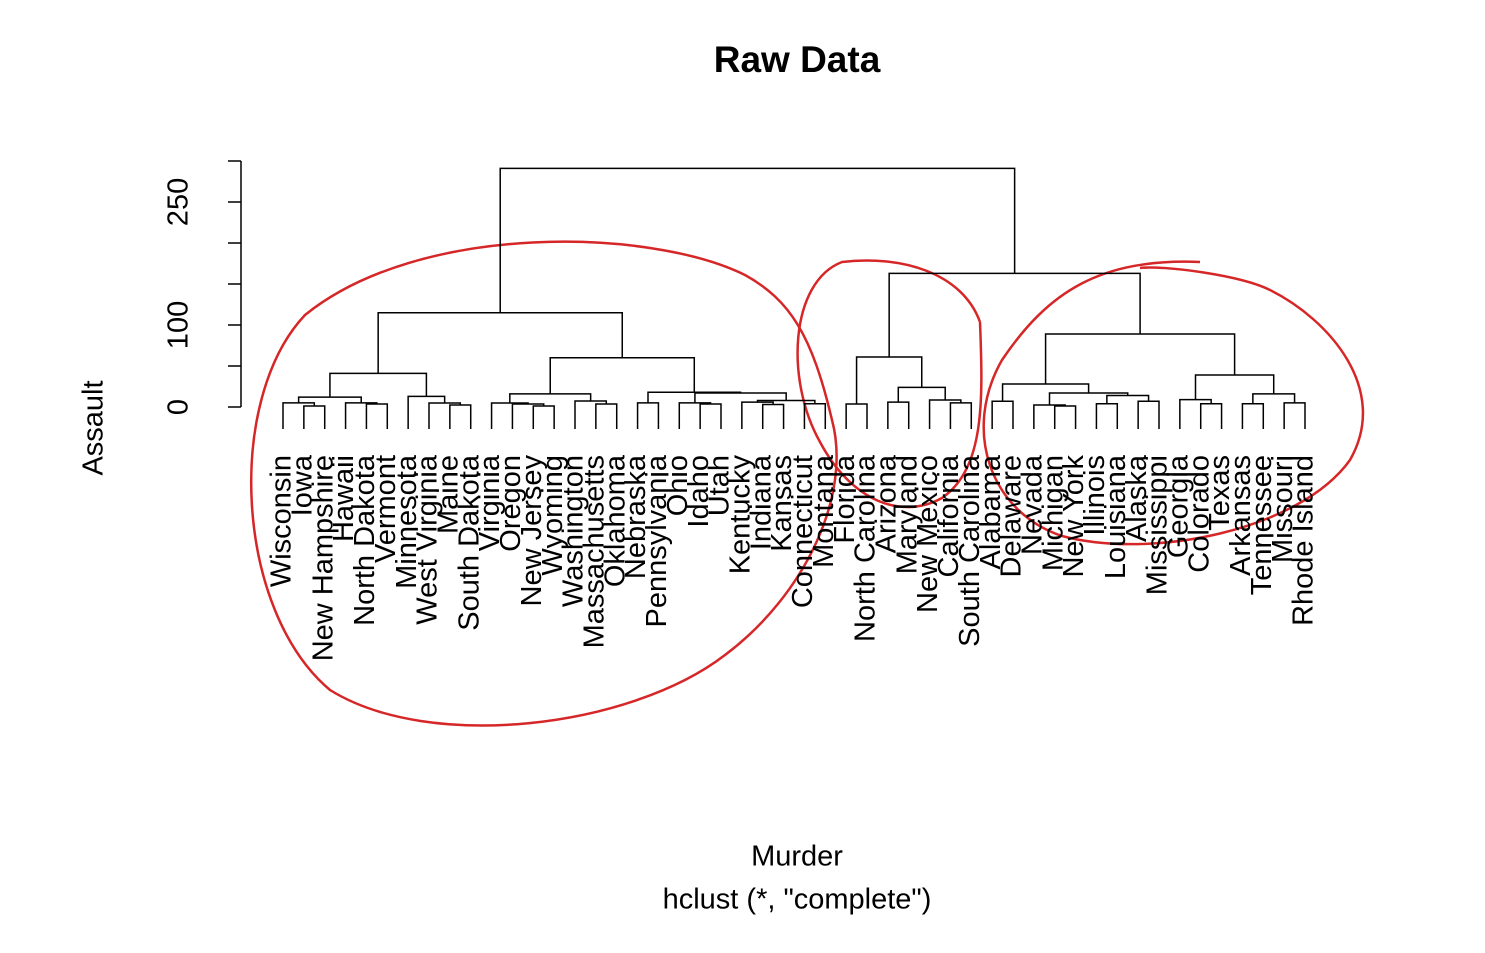 The image size is (1485, 953). I want to click on leaf-label: Wisconsin, so click(282, 521).